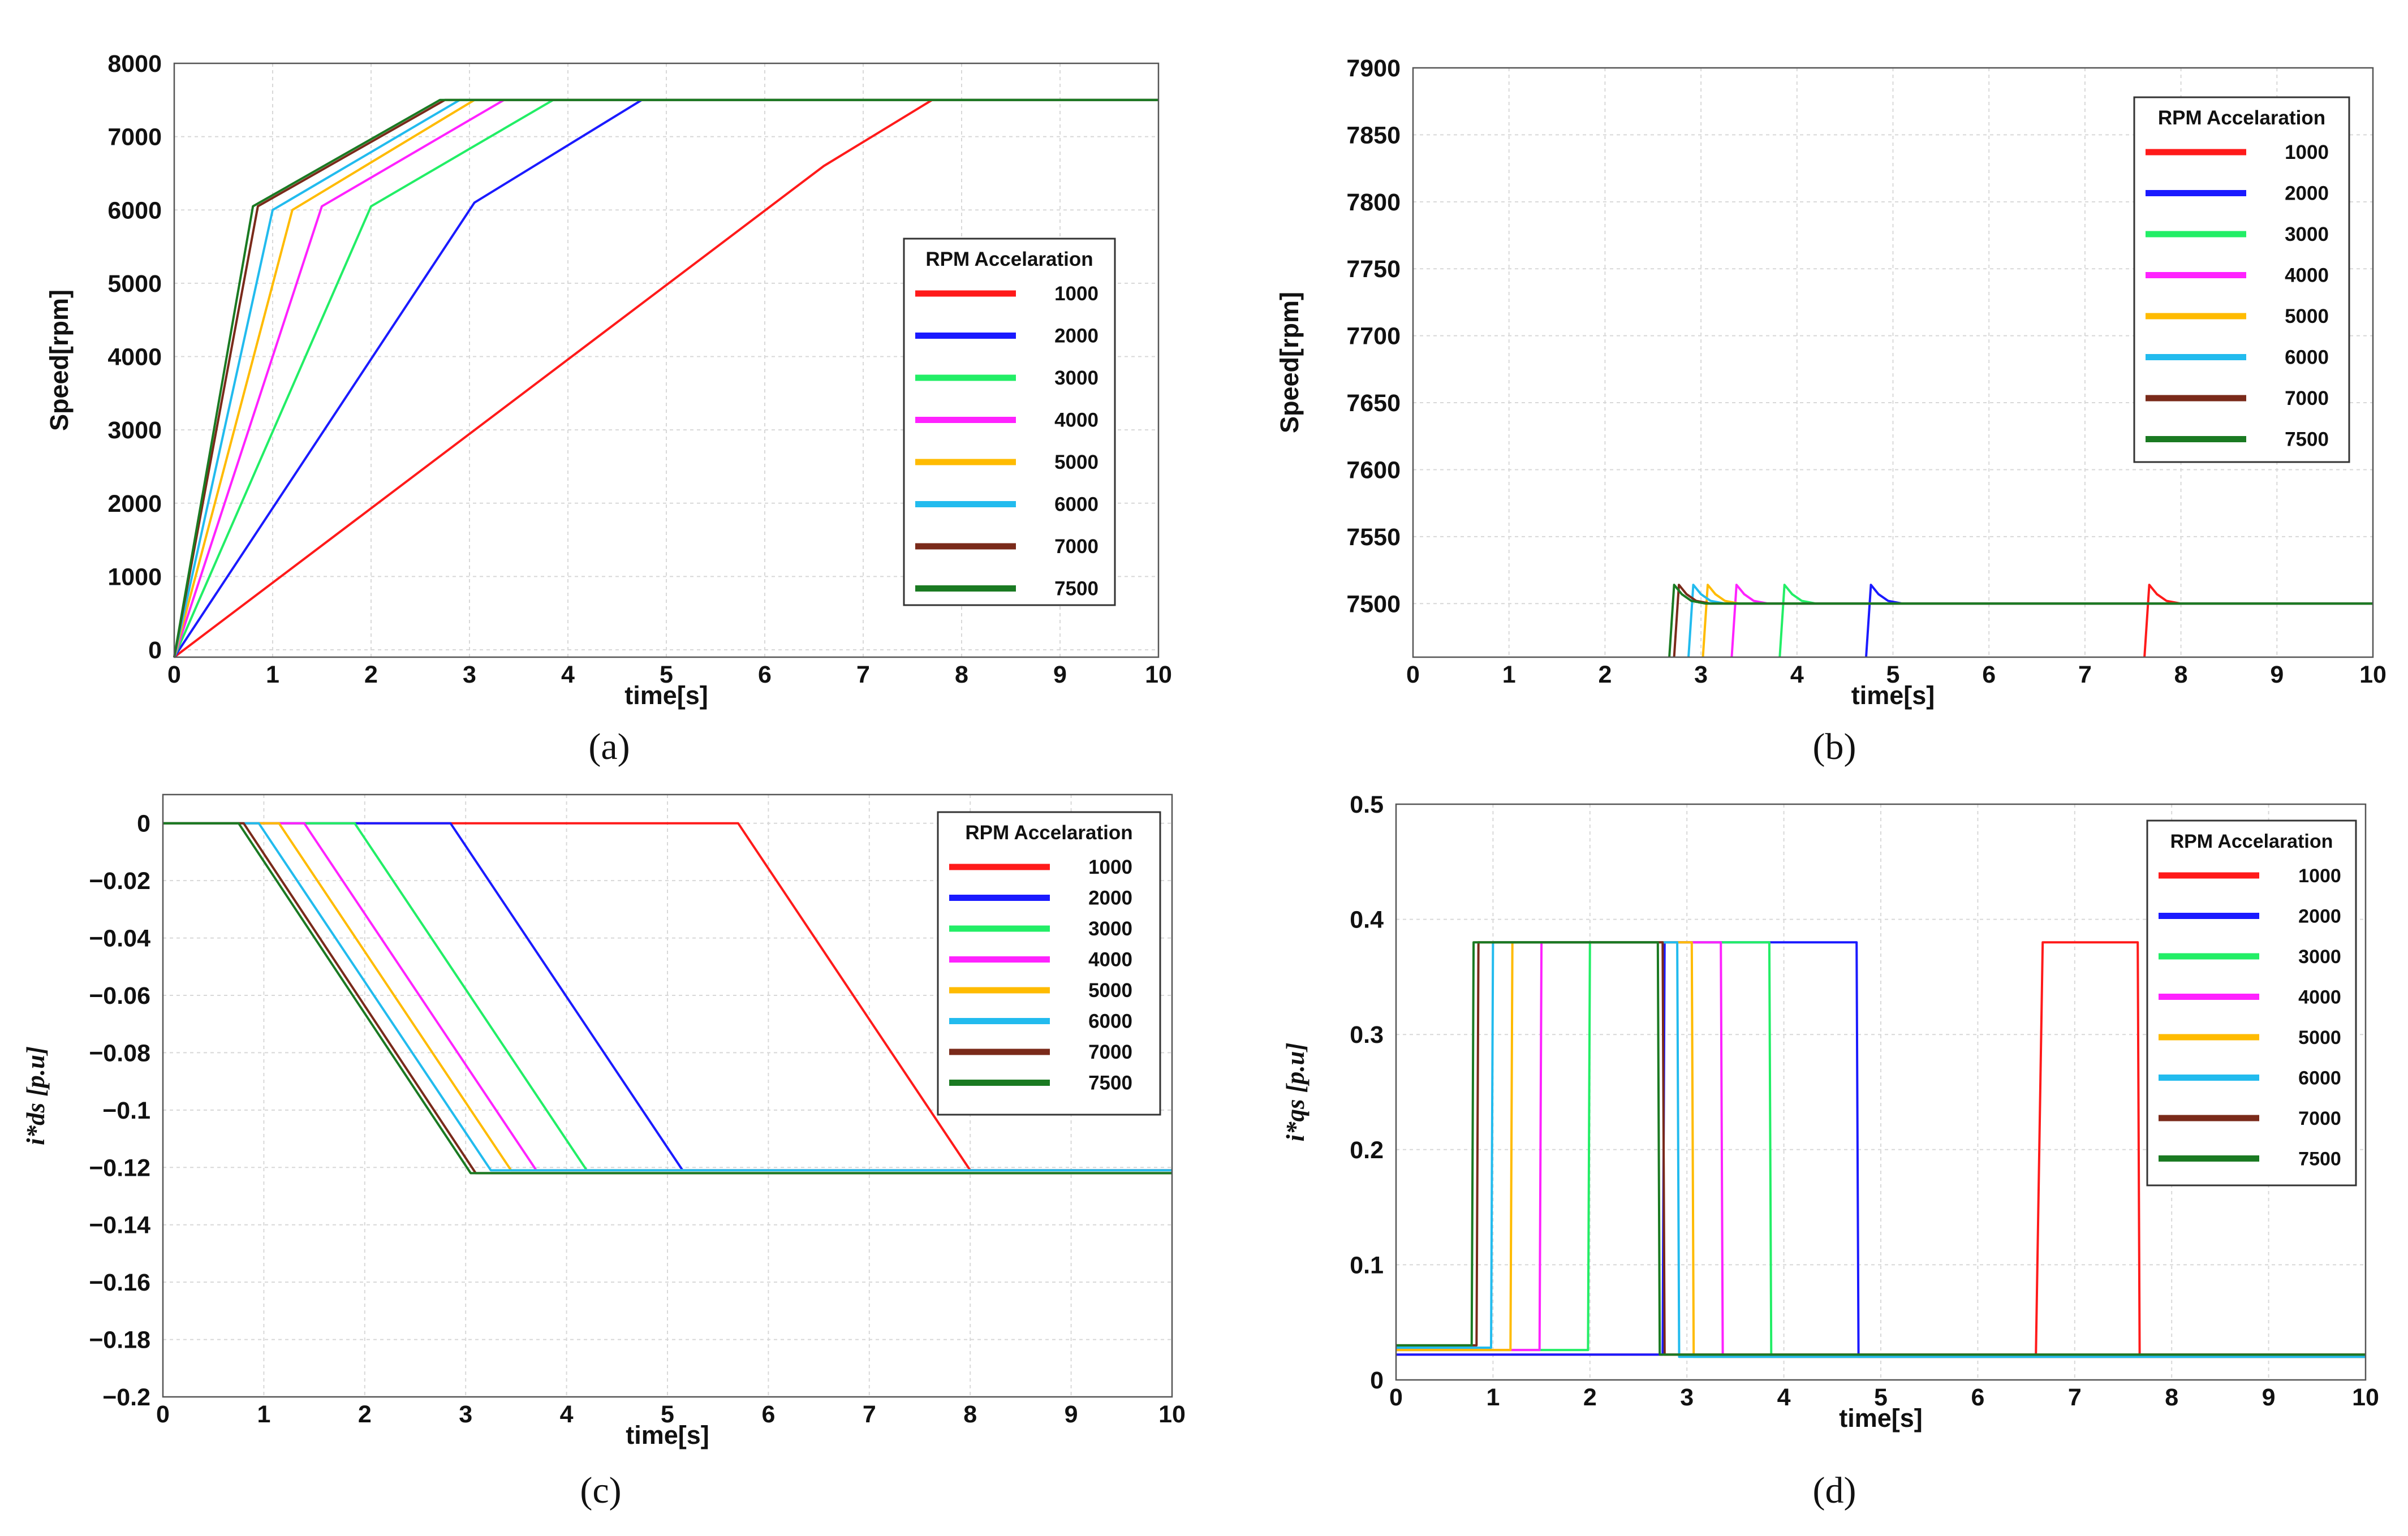 The height and width of the screenshot is (1536, 2408). I want to click on y-tick-label: −0.14, so click(119, 1225).